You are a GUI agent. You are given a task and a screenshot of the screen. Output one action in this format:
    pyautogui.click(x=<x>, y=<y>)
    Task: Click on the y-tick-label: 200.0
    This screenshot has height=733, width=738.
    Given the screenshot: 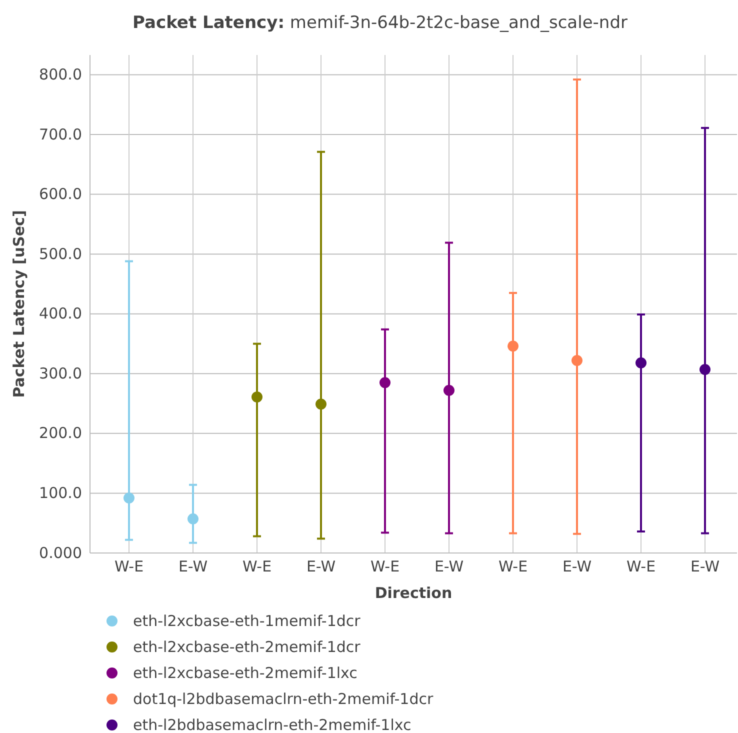 What is the action you would take?
    pyautogui.click(x=60, y=433)
    